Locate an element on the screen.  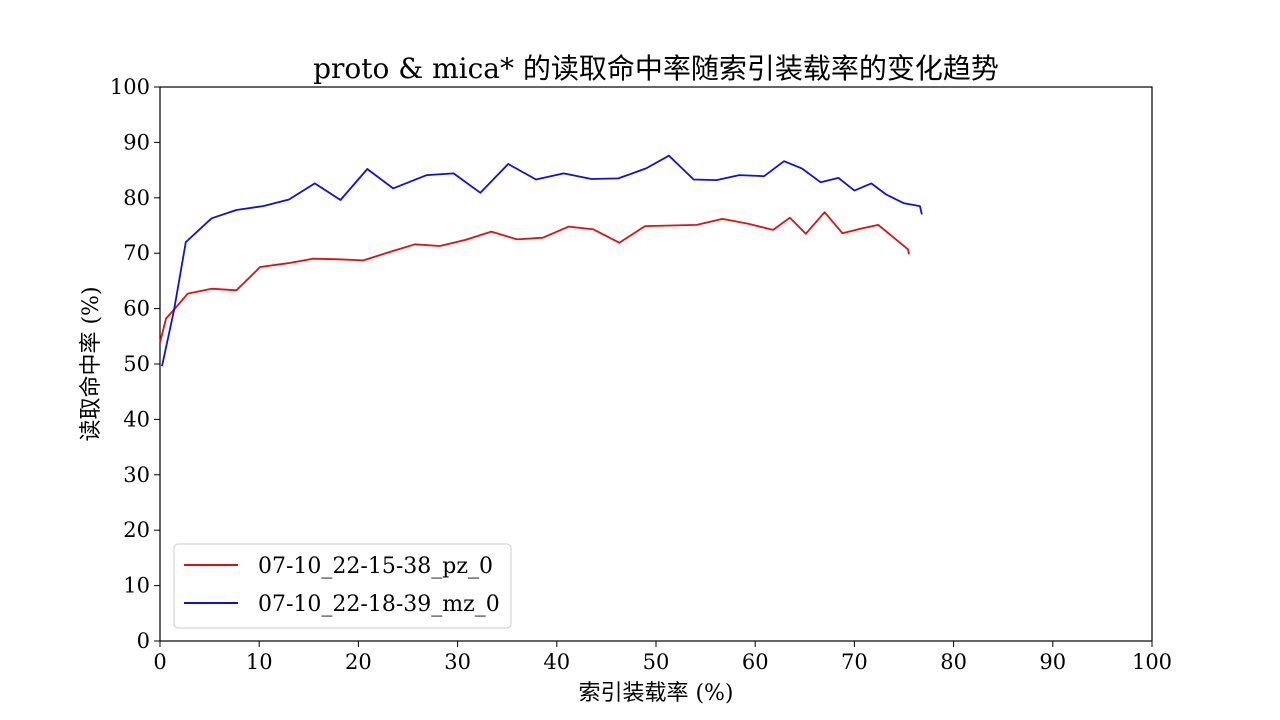
legend-label-mz: 07-10_22-18-39_mz_0 is located at coordinates (379, 604).